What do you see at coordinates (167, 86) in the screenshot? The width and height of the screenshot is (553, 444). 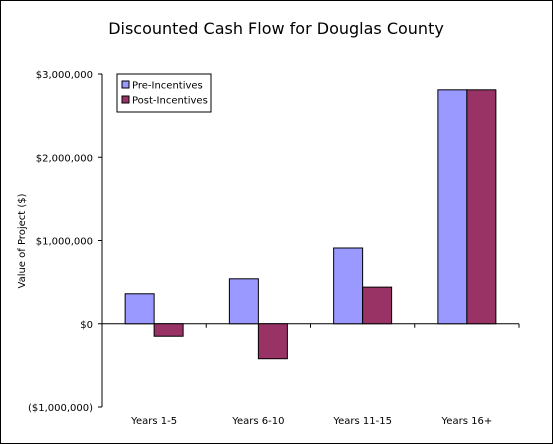 I see `legend-label: Pre-Incentives` at bounding box center [167, 86].